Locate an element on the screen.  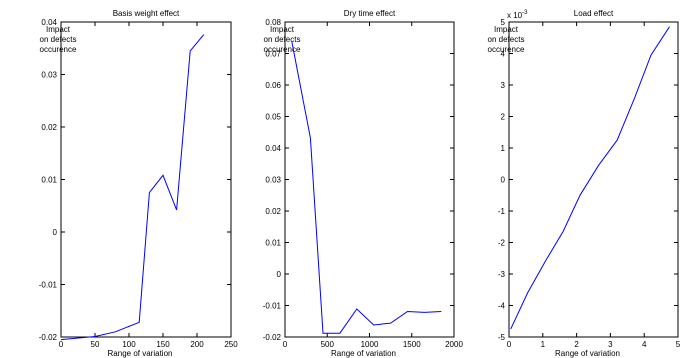
x-tick-label: 150 is located at coordinates (163, 344).